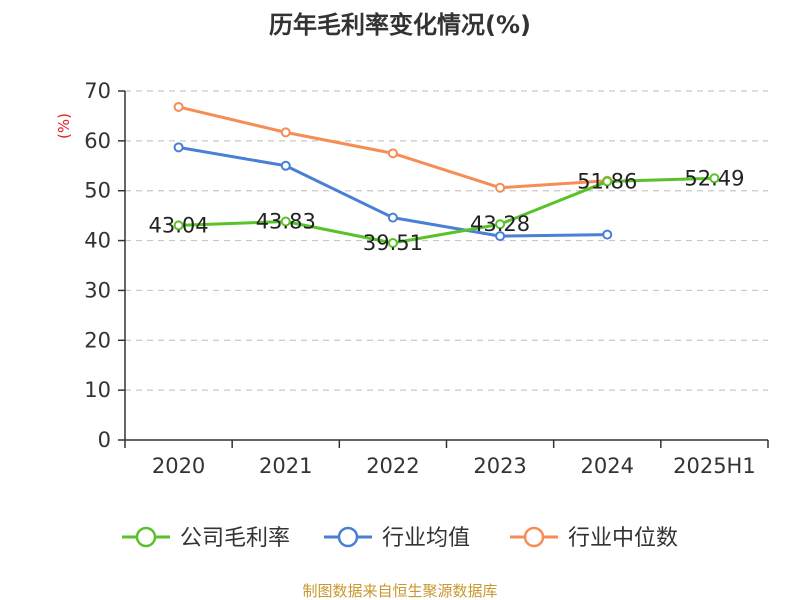  I want to click on y-tick-label: 0, so click(104, 440).